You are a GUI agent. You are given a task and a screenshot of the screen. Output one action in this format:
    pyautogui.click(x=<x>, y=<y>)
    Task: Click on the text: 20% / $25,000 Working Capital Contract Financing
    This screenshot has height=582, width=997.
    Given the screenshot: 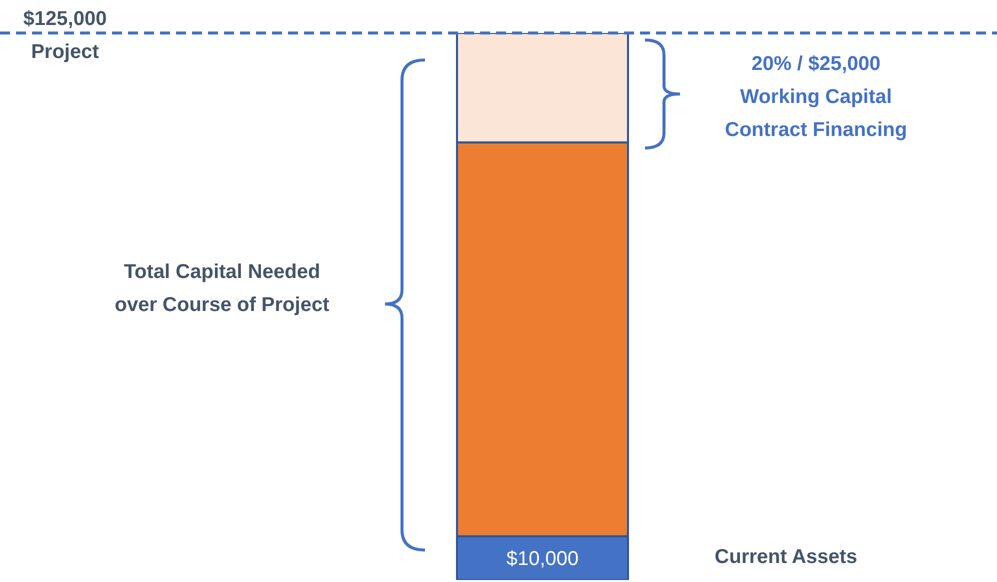 What is the action you would take?
    pyautogui.click(x=816, y=97)
    